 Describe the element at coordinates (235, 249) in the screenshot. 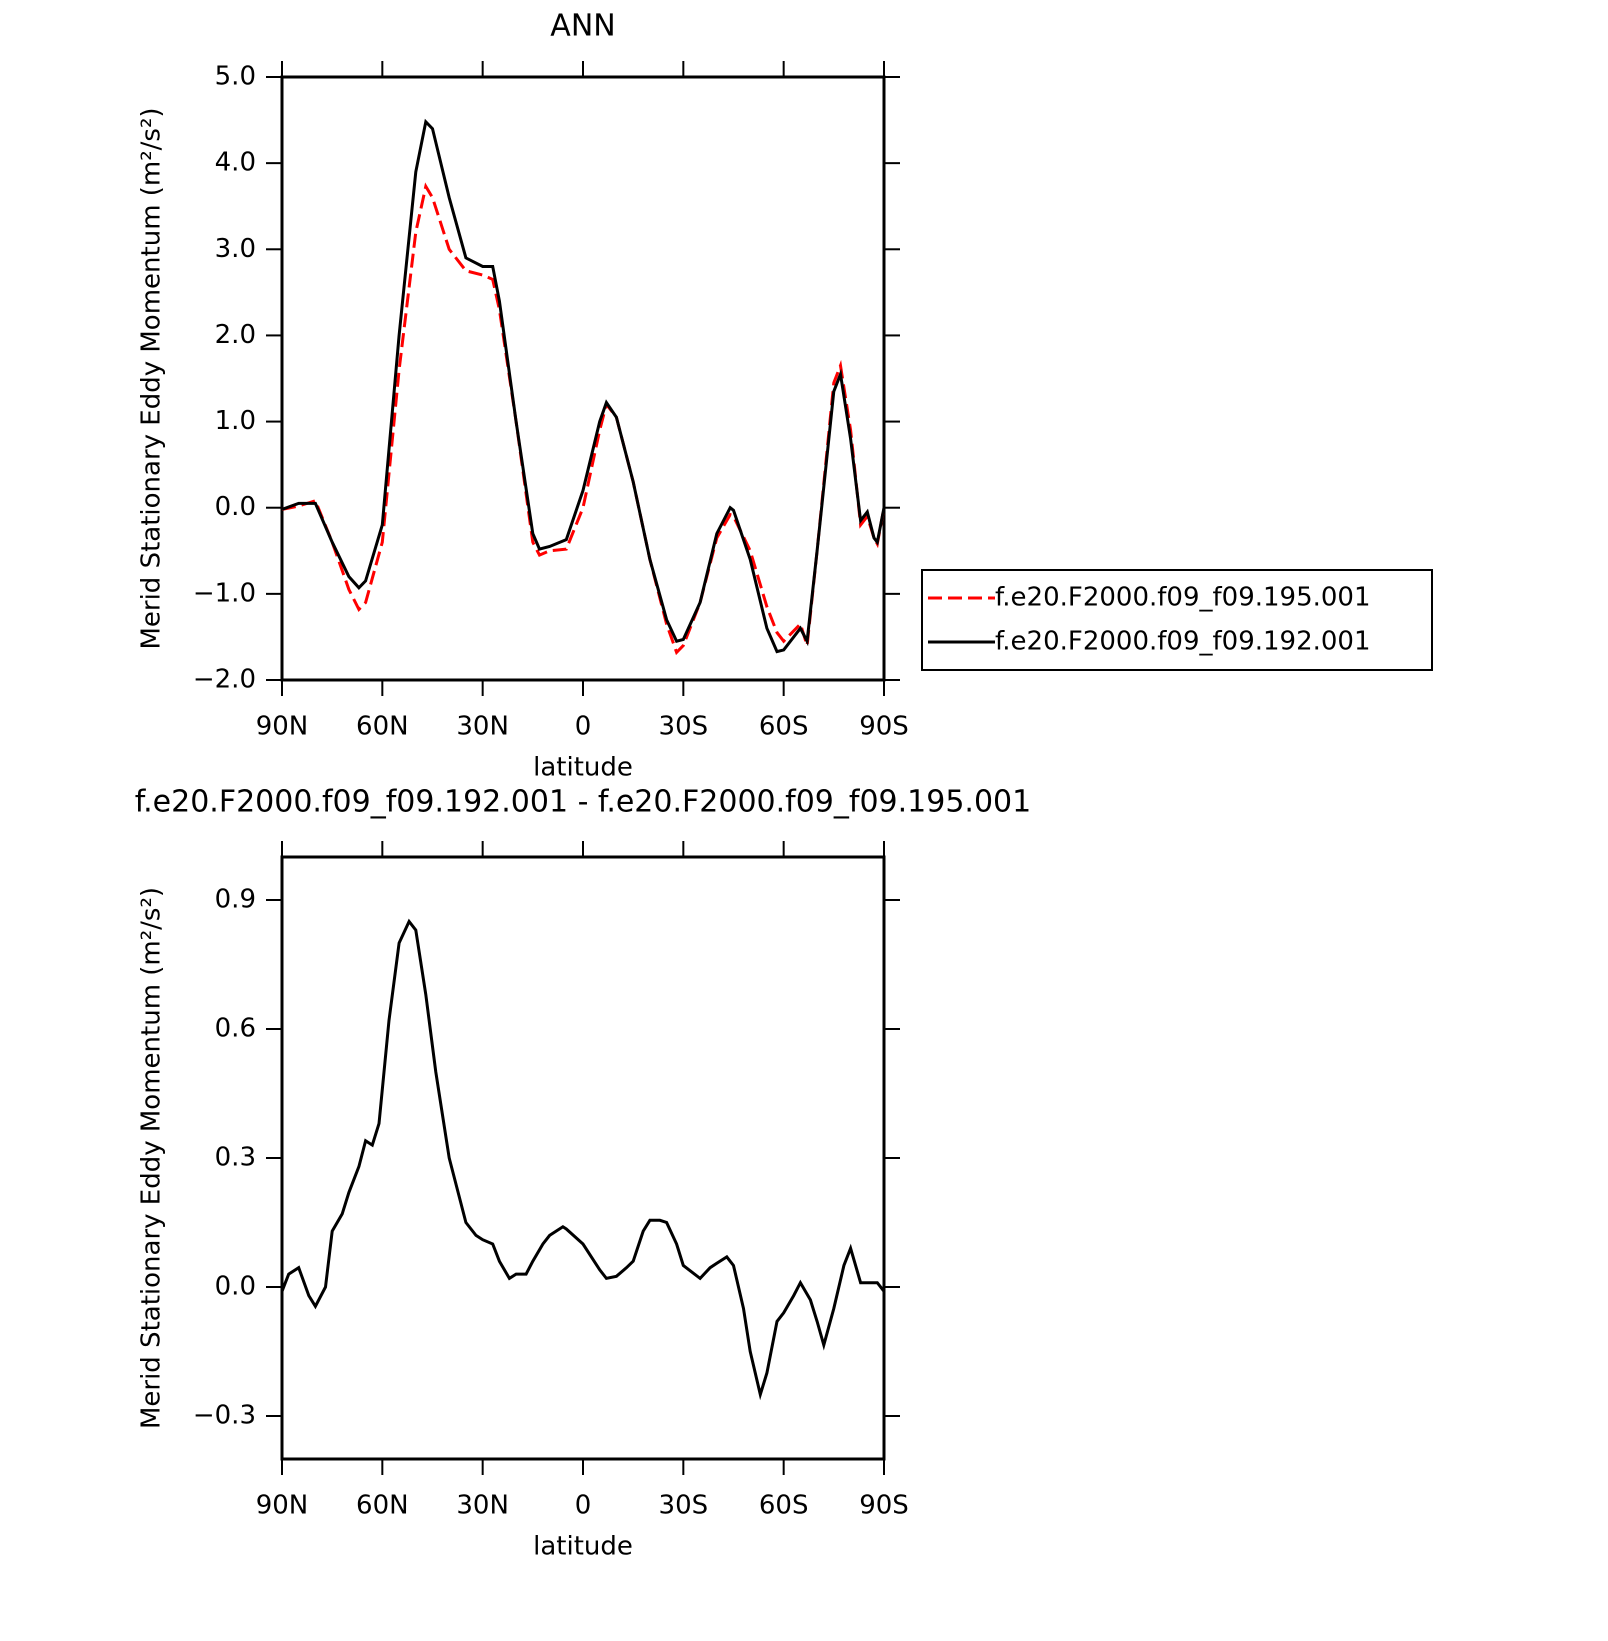

I see `y-tick-label: 3.0` at that location.